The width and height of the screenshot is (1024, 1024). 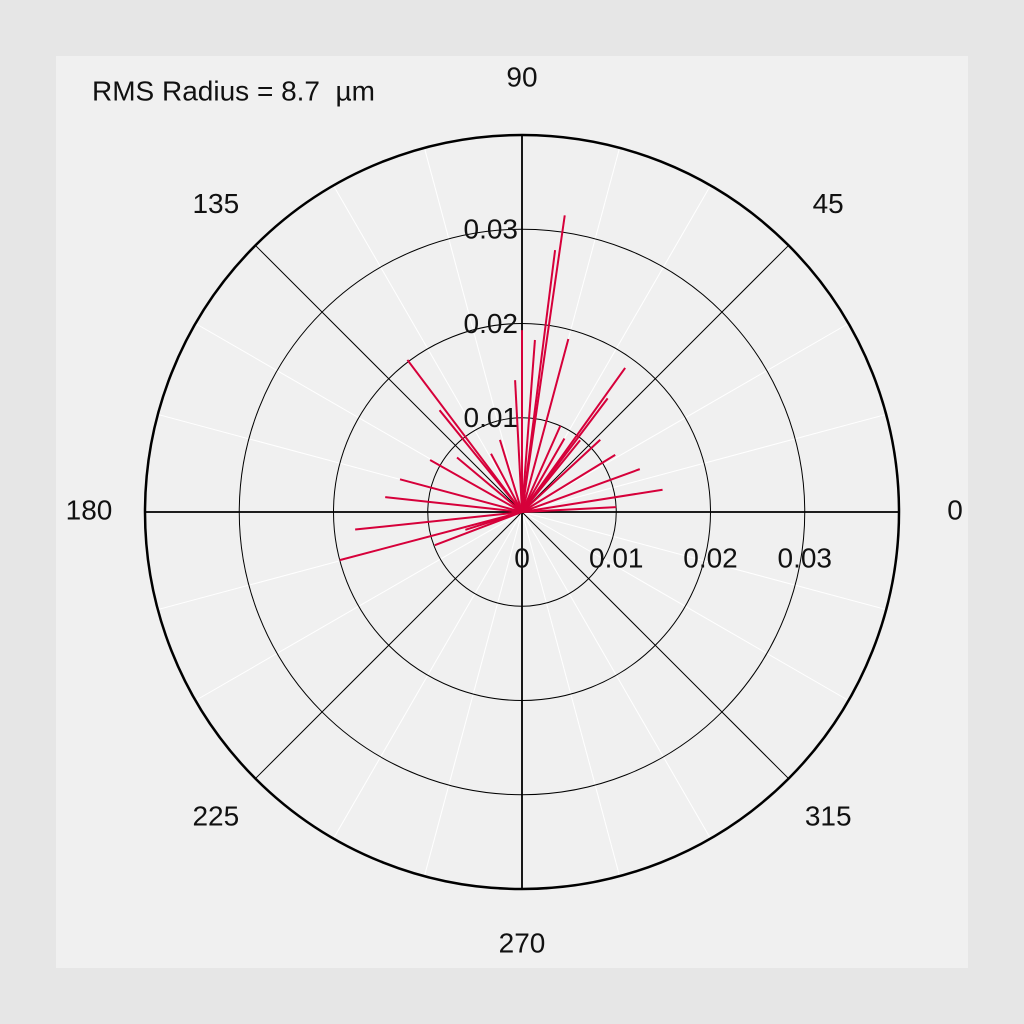 I want to click on r-tick-label: 0, so click(x=522, y=557).